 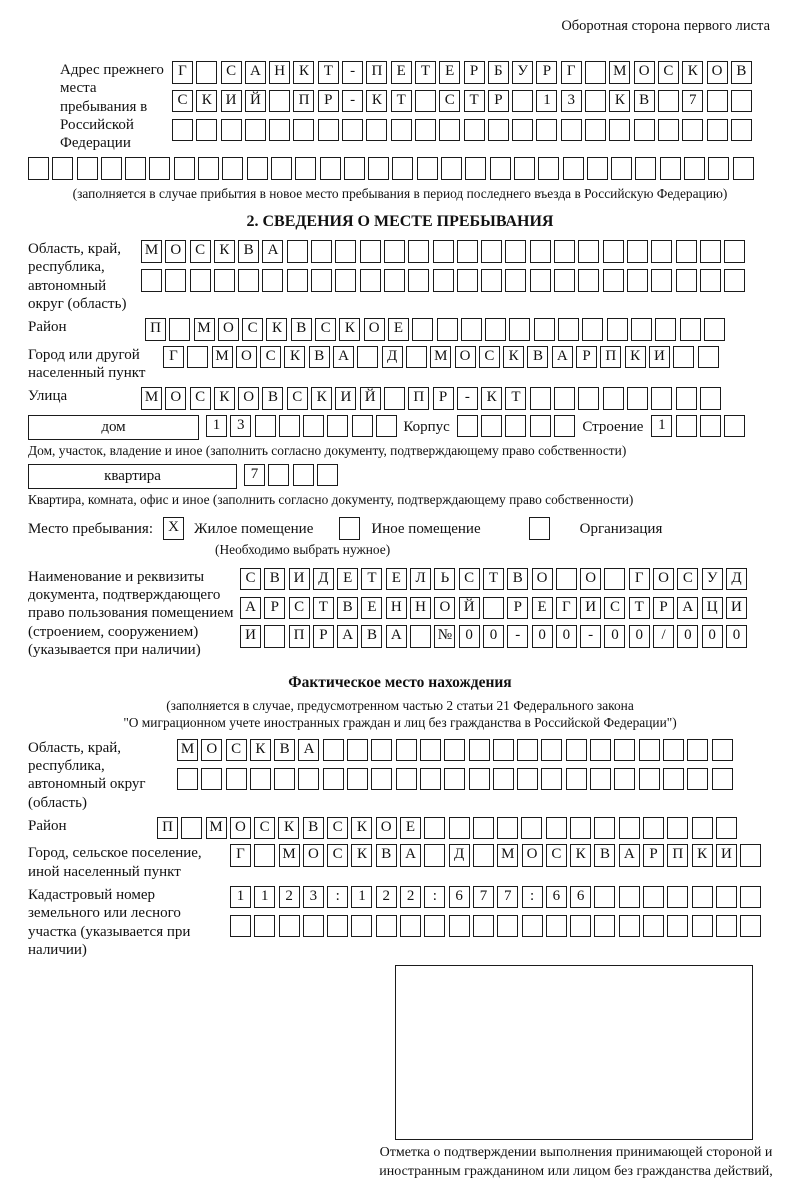 I want to click on char-cell: У, so click(x=523, y=72).